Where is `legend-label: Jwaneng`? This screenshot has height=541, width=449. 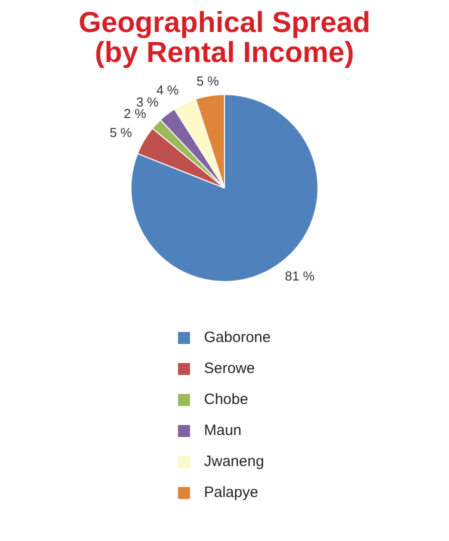 legend-label: Jwaneng is located at coordinates (234, 461).